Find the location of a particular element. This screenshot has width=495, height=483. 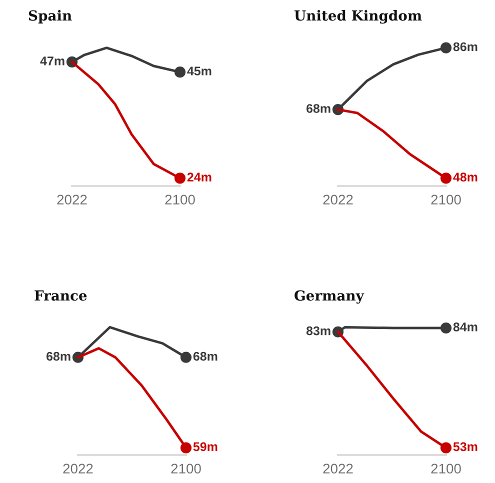

data-label: 47m is located at coordinates (52, 61).